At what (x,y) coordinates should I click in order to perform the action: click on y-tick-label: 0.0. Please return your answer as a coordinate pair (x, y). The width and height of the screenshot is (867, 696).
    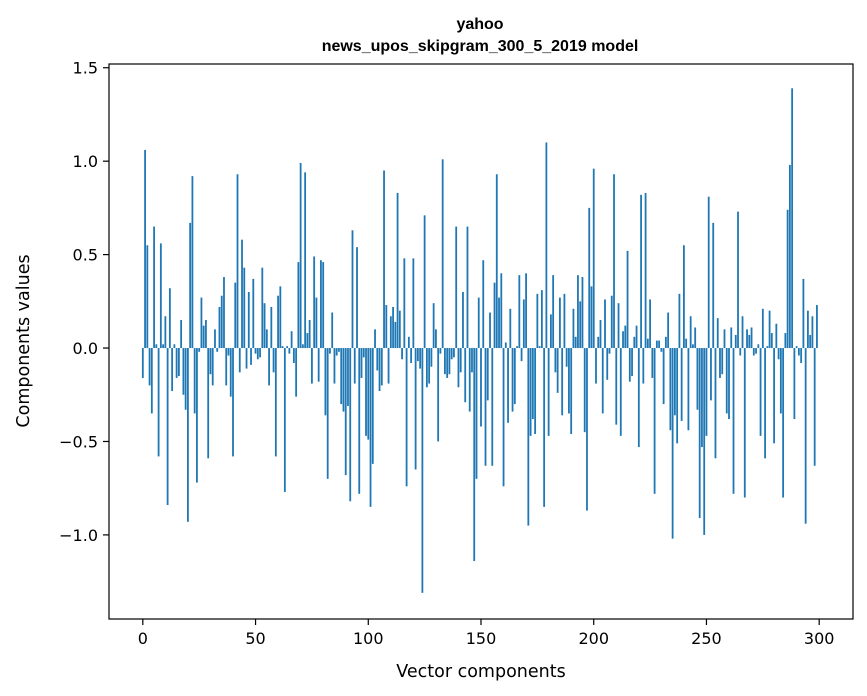
    Looking at the image, I should click on (85, 348).